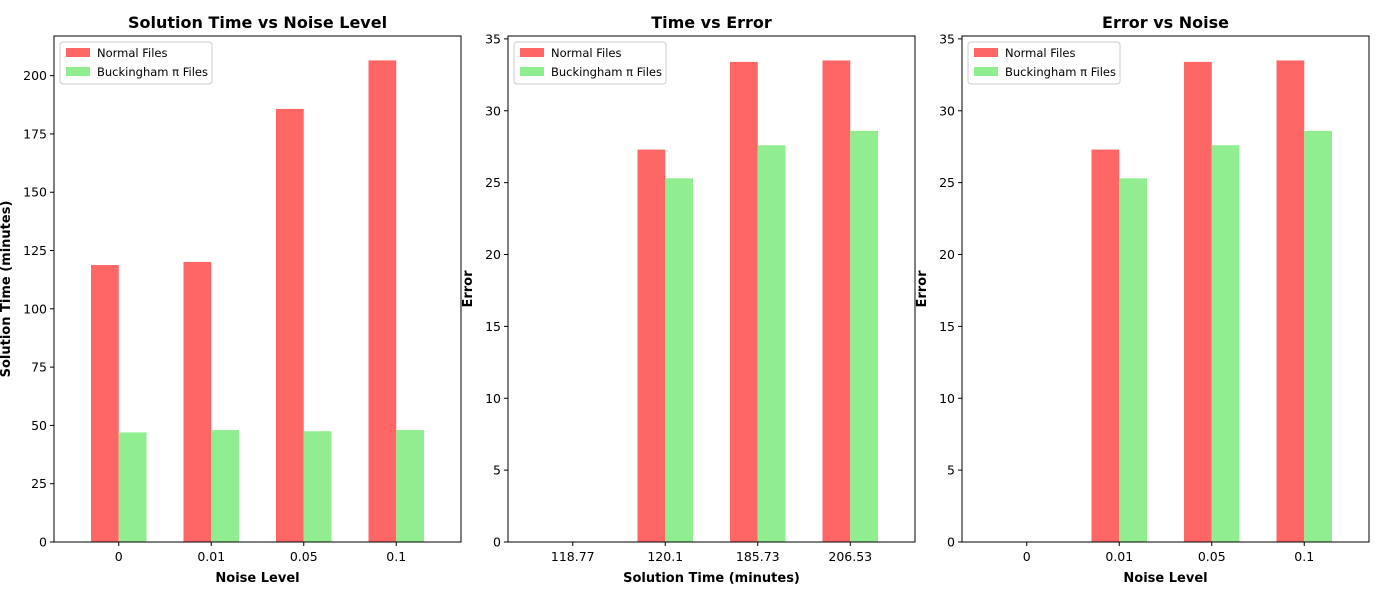 This screenshot has height=600, width=1380. Describe the element at coordinates (35, 75) in the screenshot. I see `y-tick-label: 200` at that location.